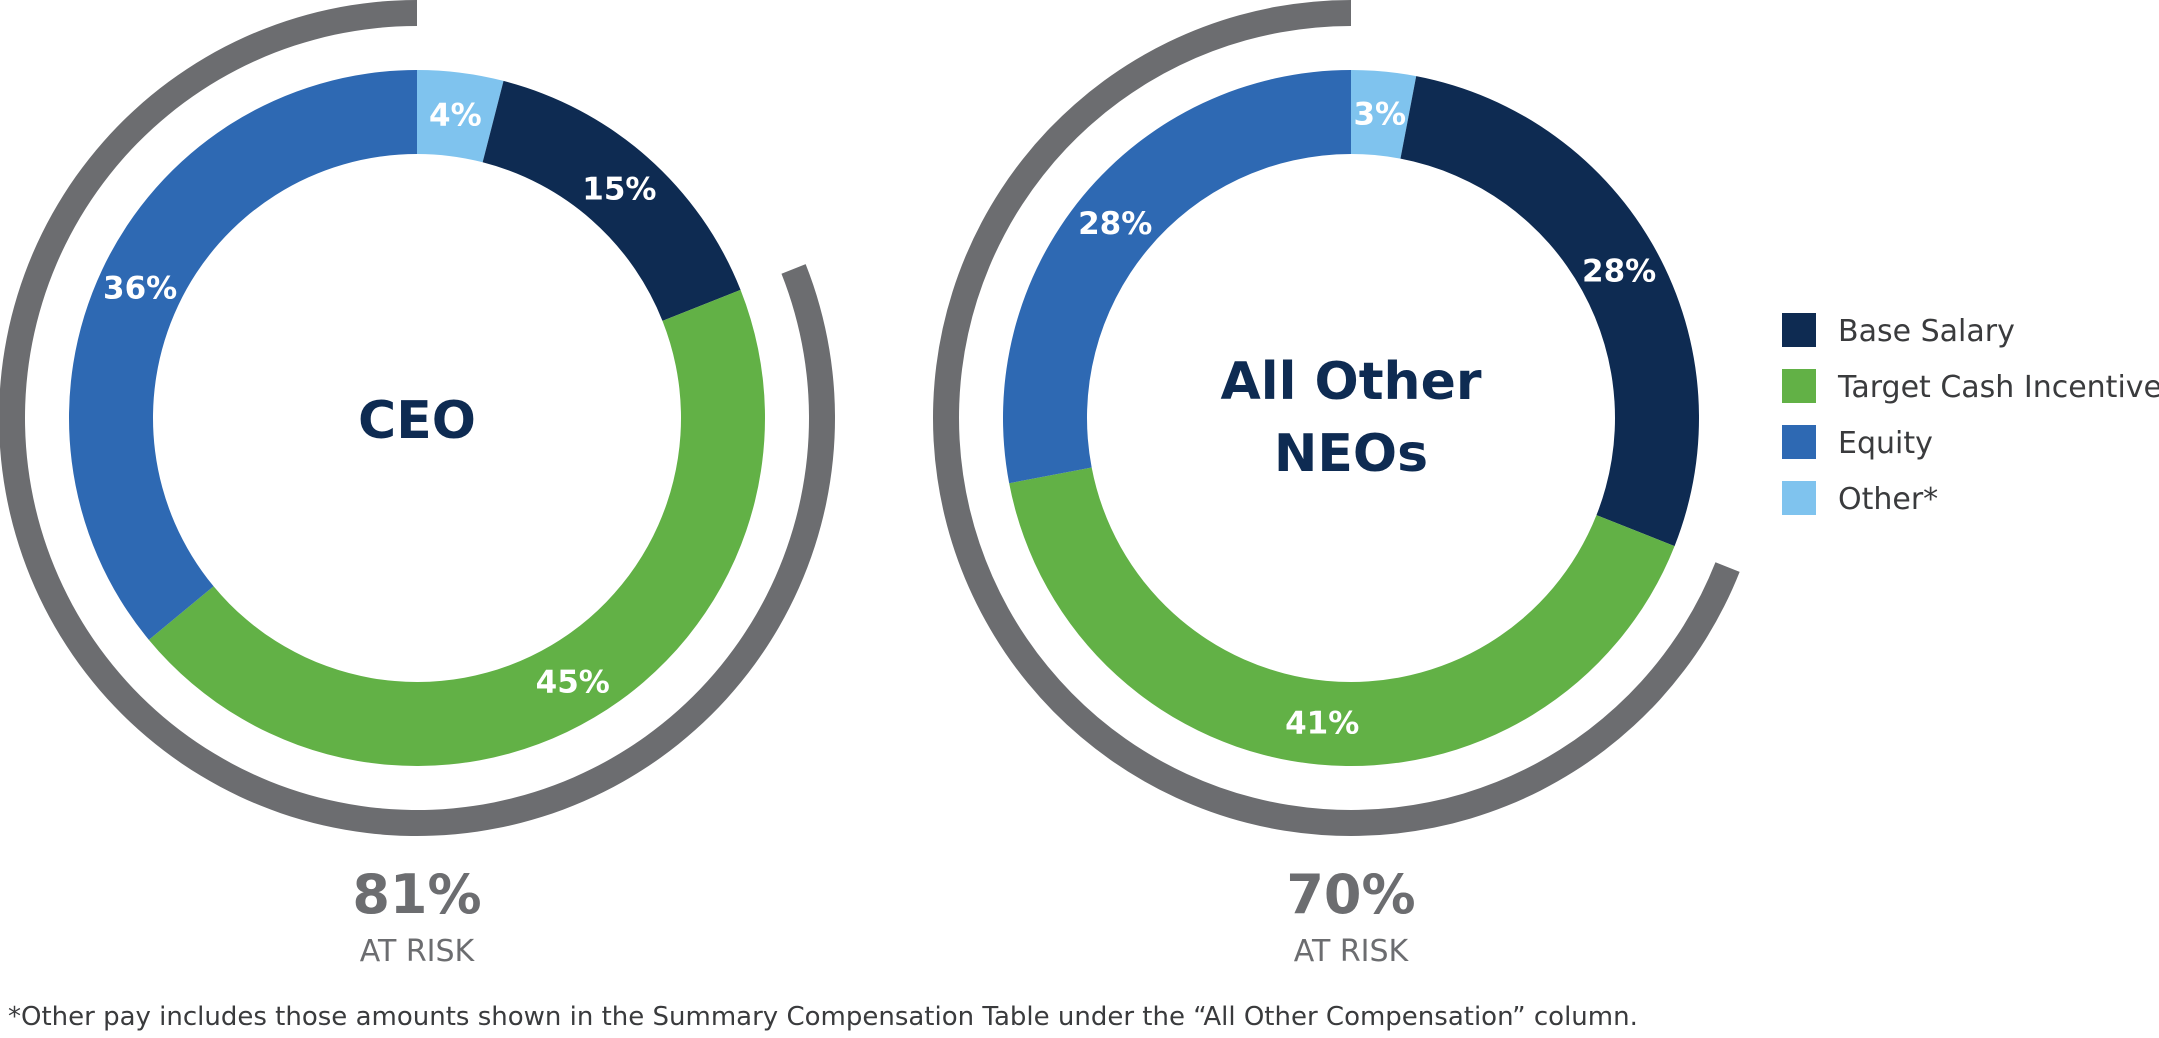  Describe the element at coordinates (1799, 386) in the screenshot. I see `legend-swatch-target-cash-incentive` at that location.